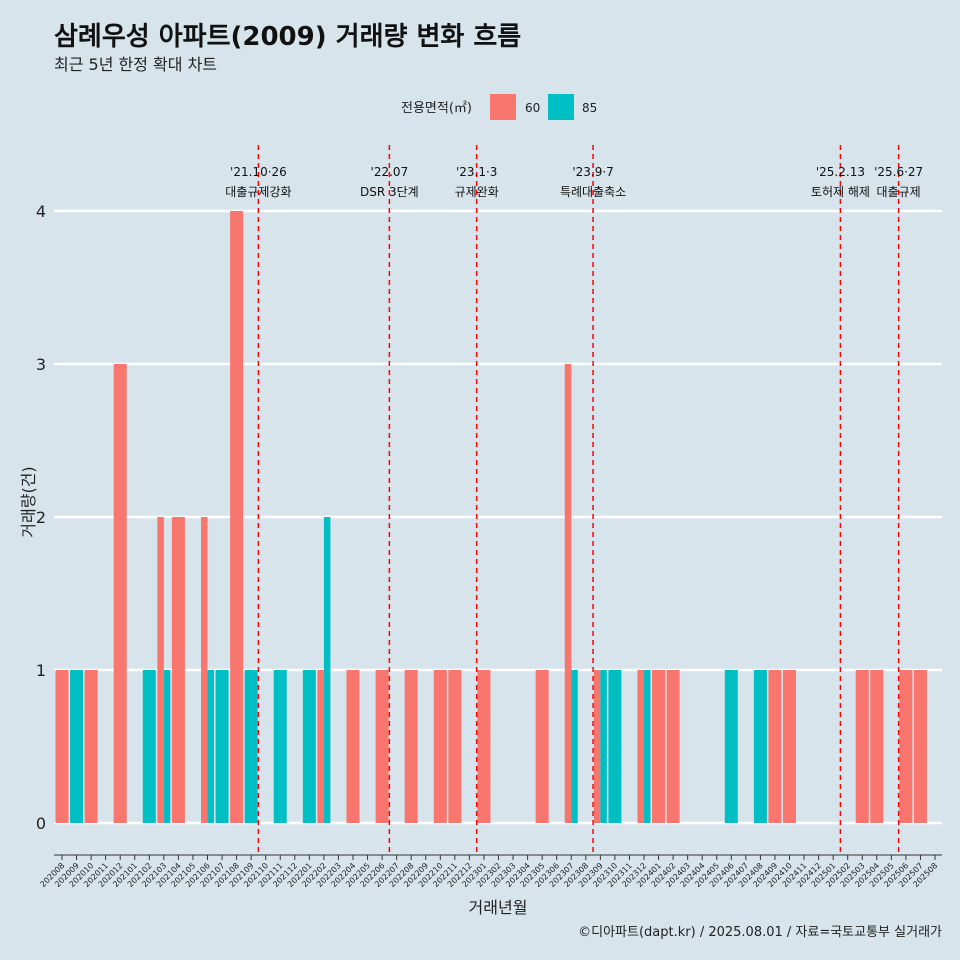 This screenshot has height=960, width=960. Describe the element at coordinates (840, 172) in the screenshot. I see `event-date: '25.2.13` at that location.